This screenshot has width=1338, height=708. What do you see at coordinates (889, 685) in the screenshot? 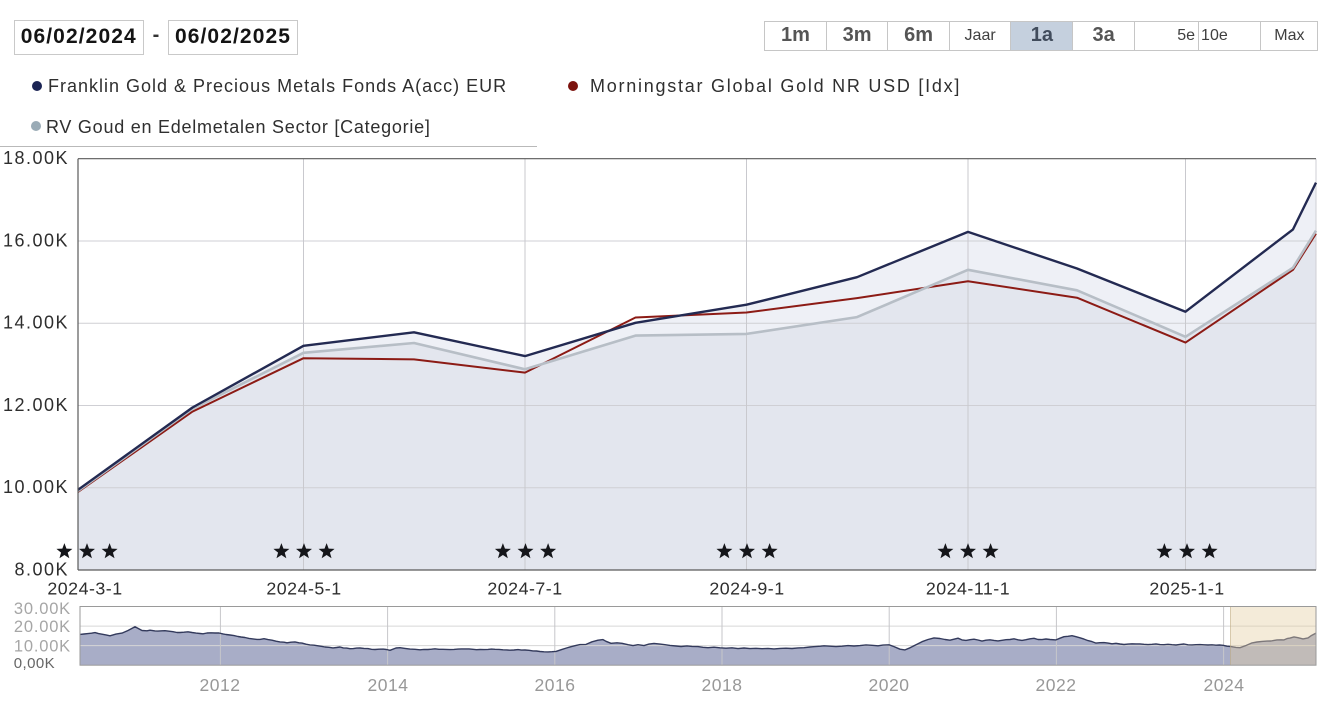
I see `svg-text: 2020` at bounding box center [889, 685].